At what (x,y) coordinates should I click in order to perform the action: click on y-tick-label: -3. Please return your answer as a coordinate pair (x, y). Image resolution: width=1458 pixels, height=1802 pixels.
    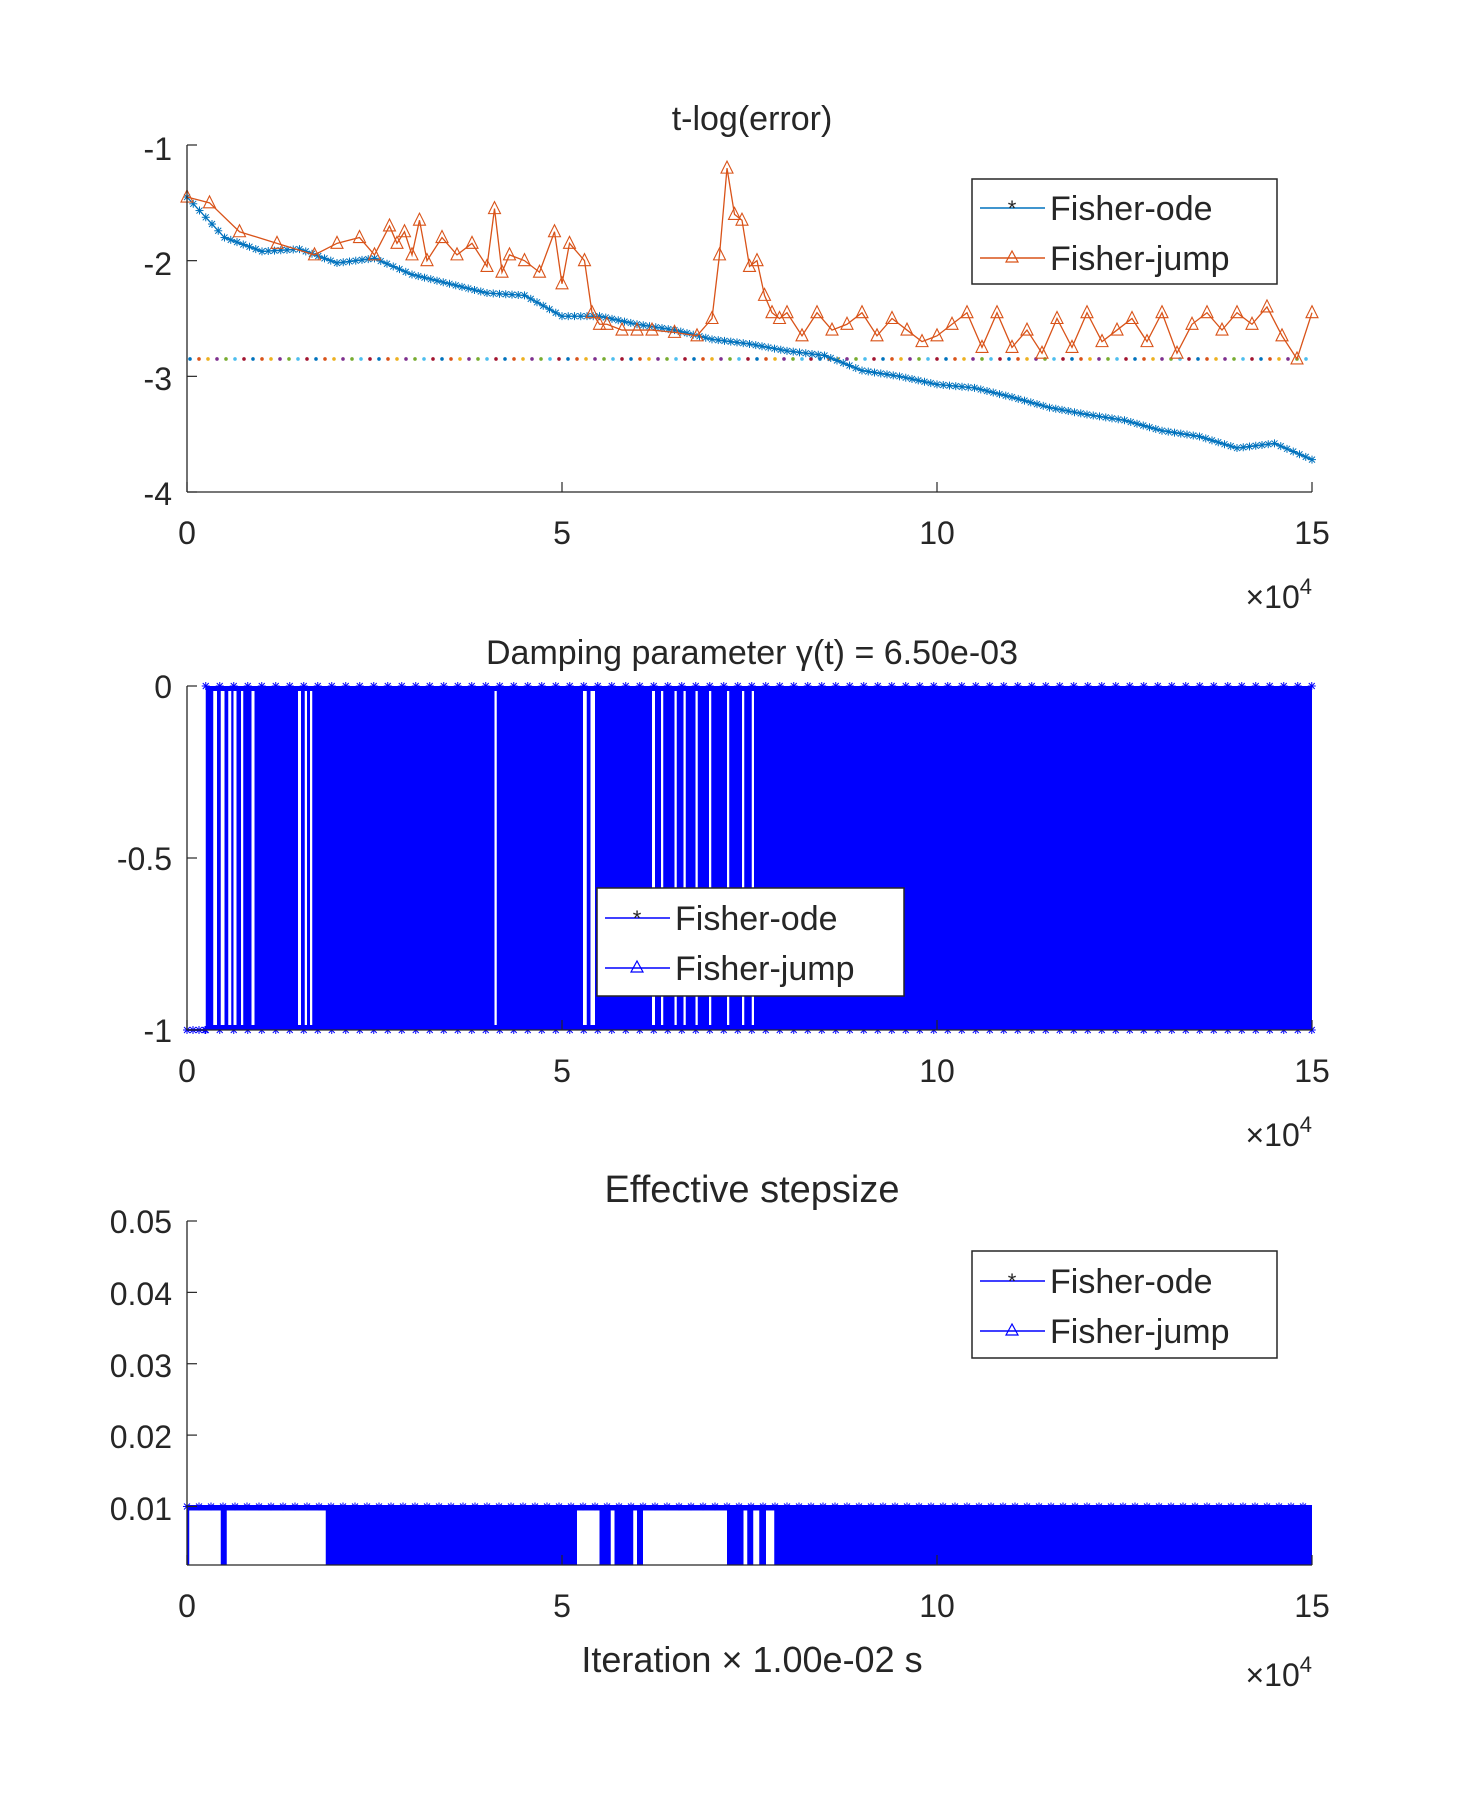
    Looking at the image, I should click on (158, 379).